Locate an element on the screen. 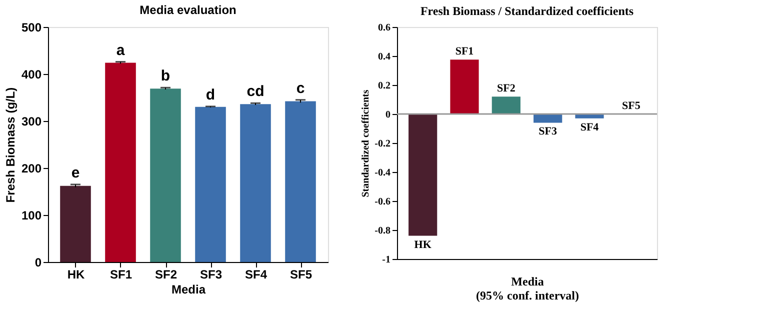  y-tick-label: -0.2 is located at coordinates (382, 144).